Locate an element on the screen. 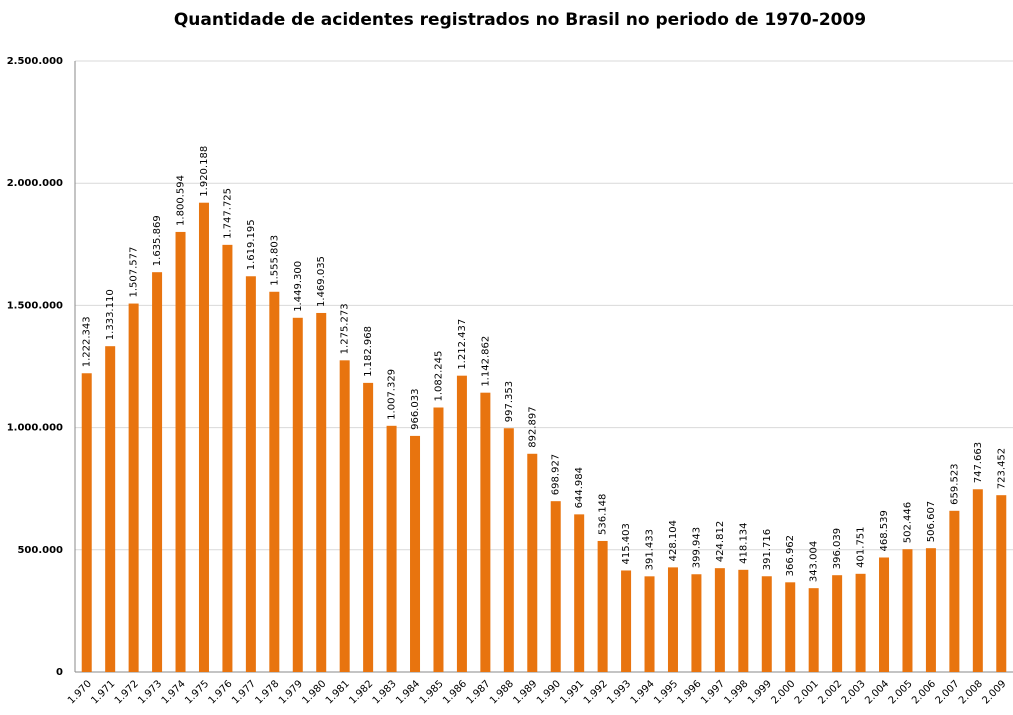 This screenshot has height=715, width=1013. x-tick-label: 1.986 is located at coordinates (455, 692).